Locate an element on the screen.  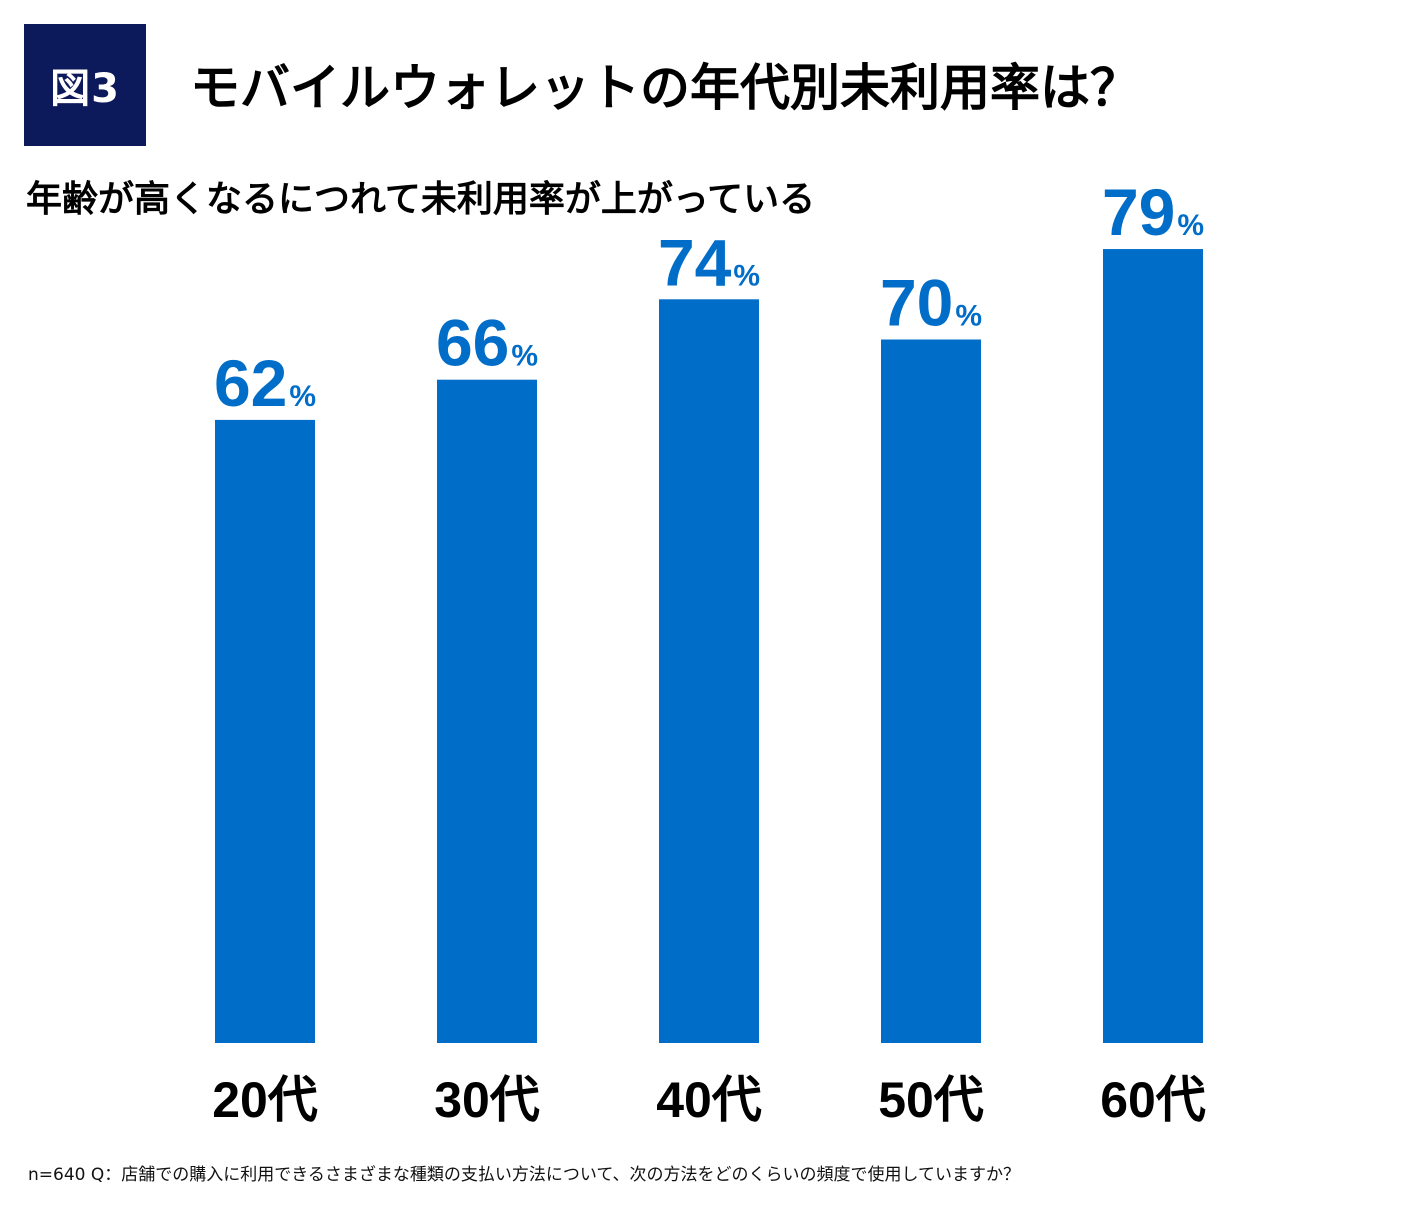
category-label-4: 60代 is located at coordinates (1153, 1100).